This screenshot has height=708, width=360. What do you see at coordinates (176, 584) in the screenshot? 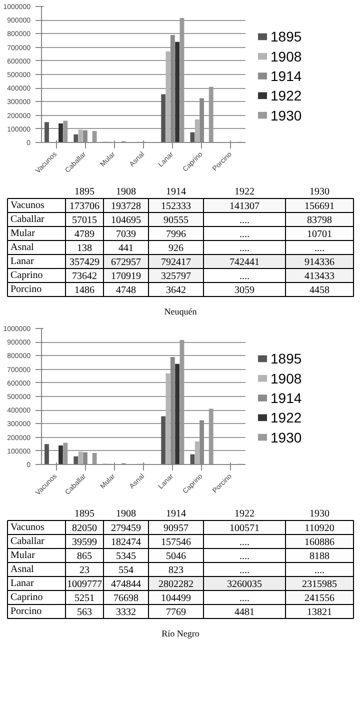
I see `data-label: 2802282` at bounding box center [176, 584].